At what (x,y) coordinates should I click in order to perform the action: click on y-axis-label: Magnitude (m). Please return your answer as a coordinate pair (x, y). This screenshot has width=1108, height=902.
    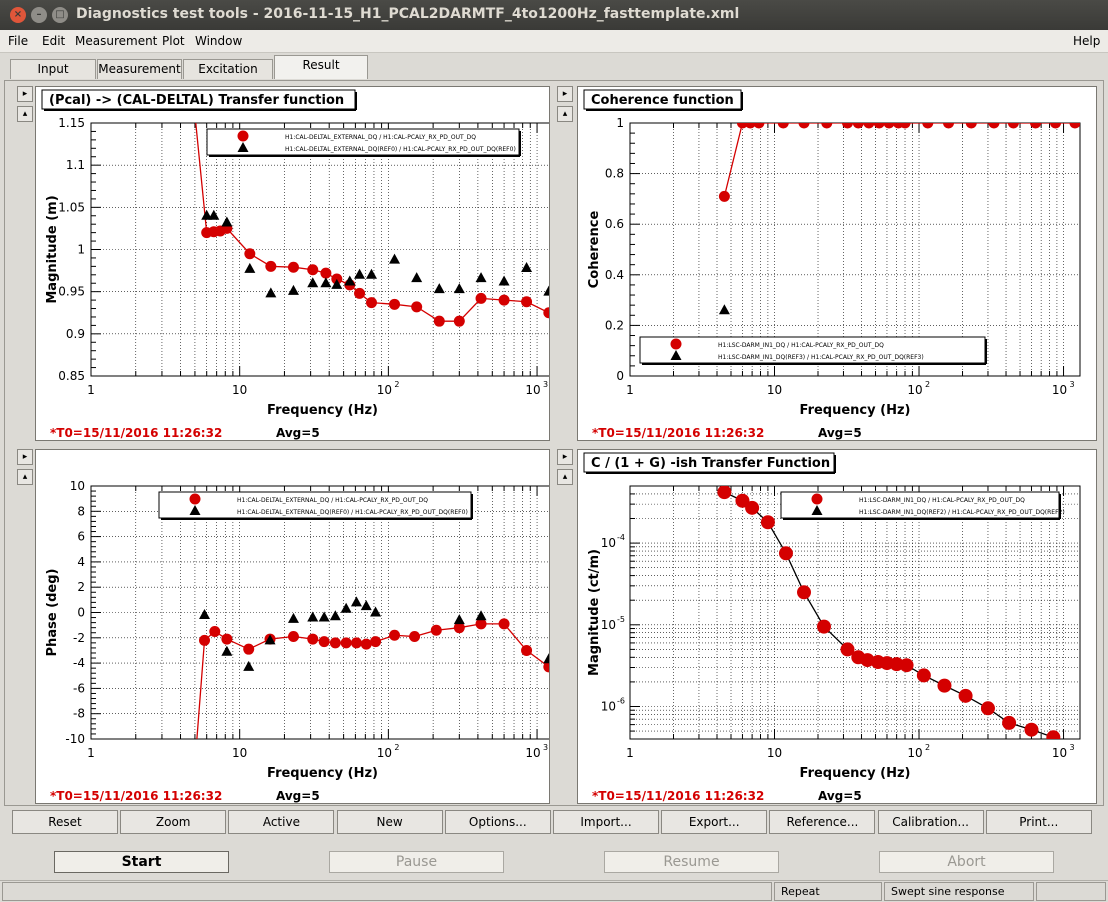
    Looking at the image, I should click on (52, 249).